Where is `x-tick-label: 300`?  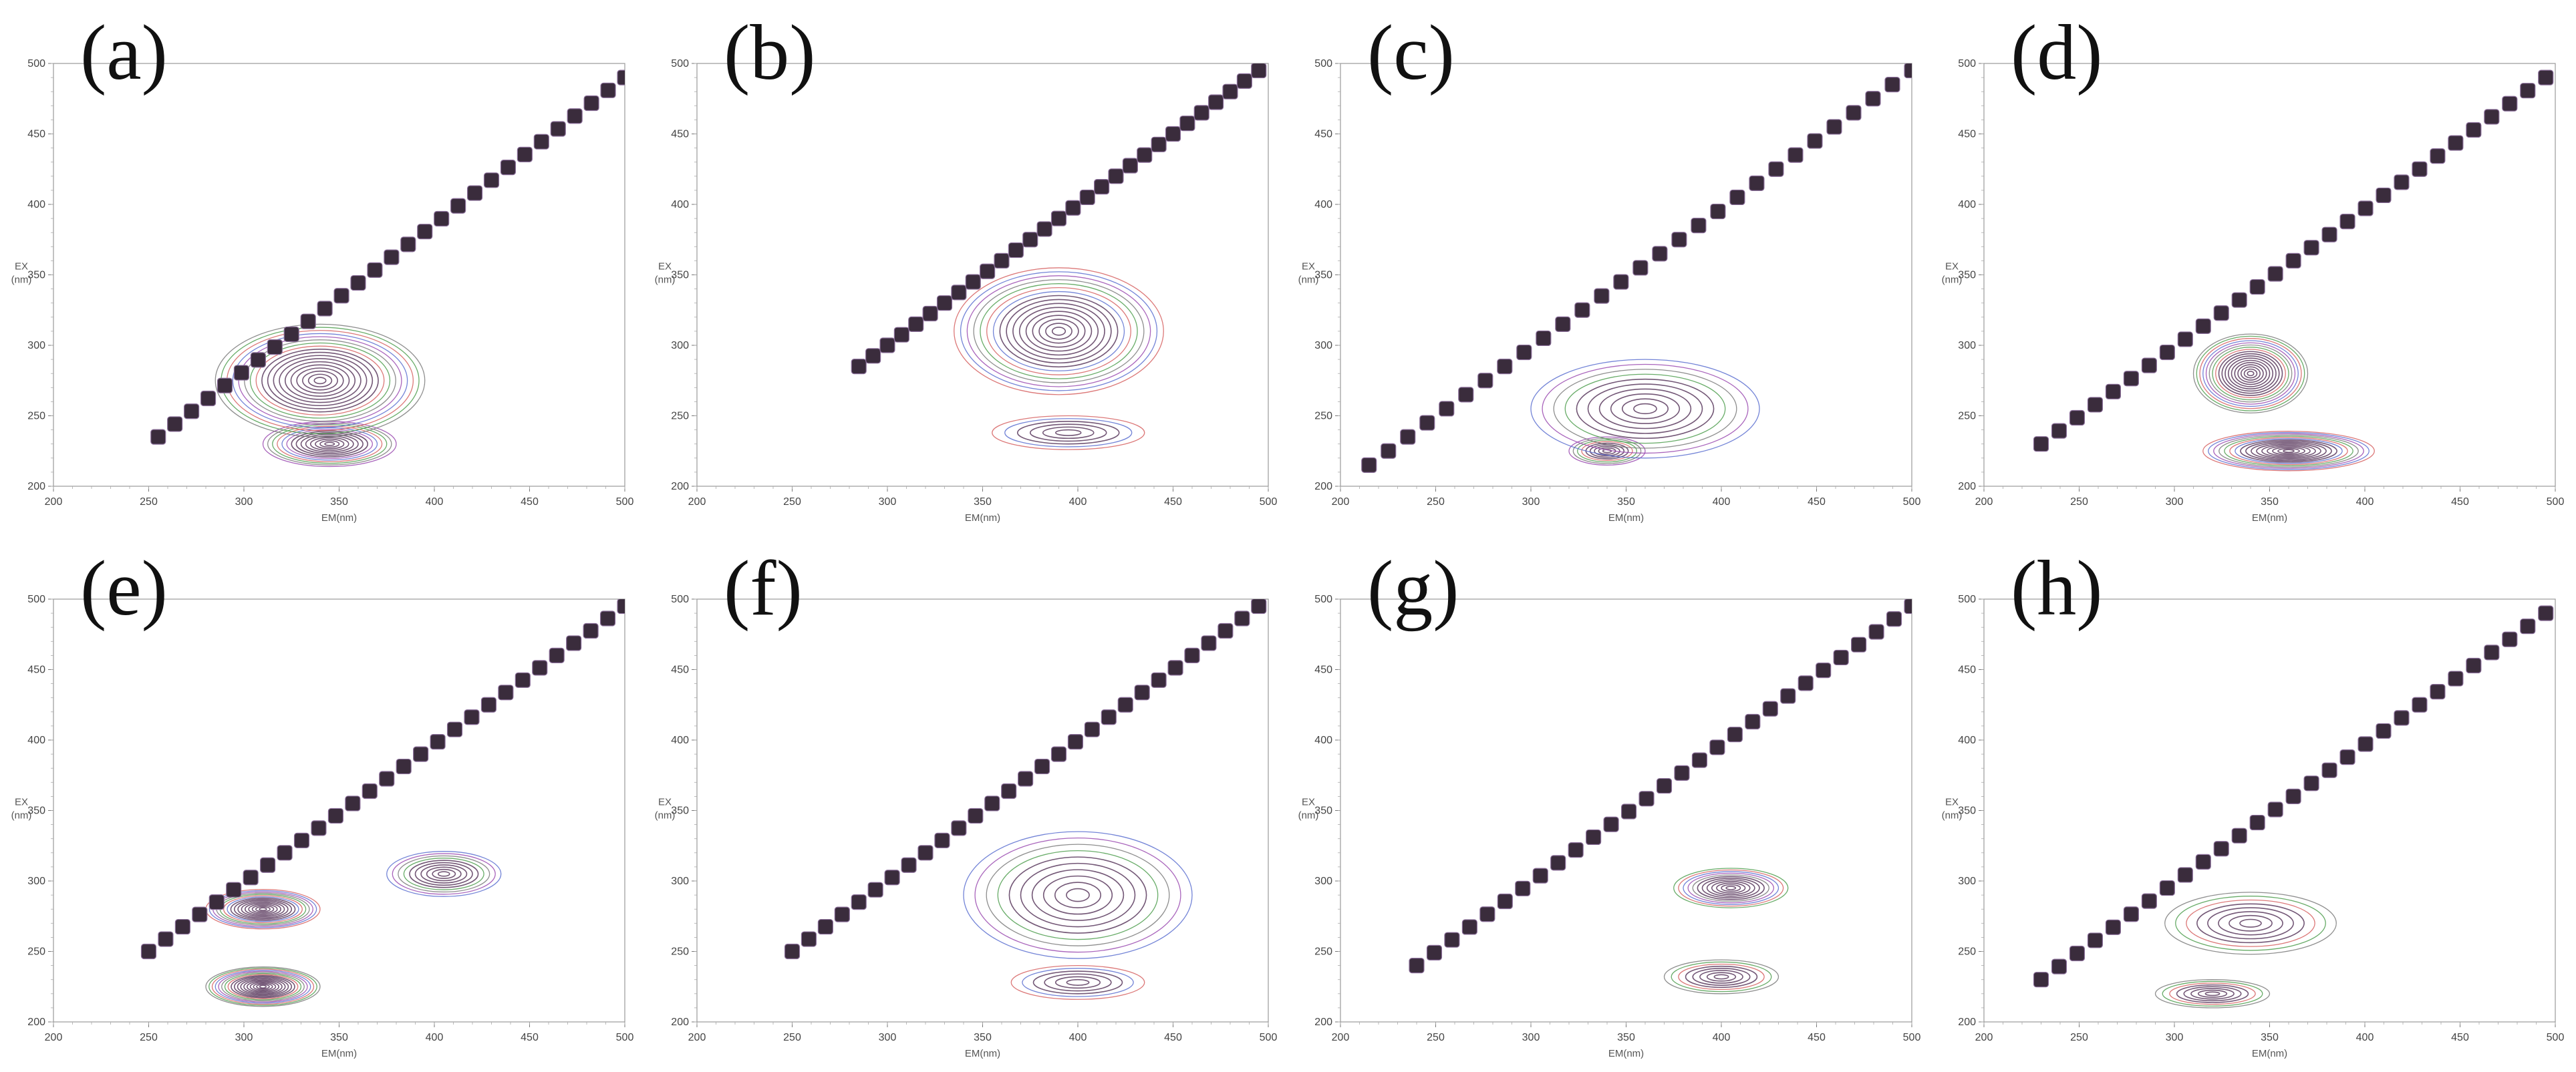 x-tick-label: 300 is located at coordinates (2175, 502).